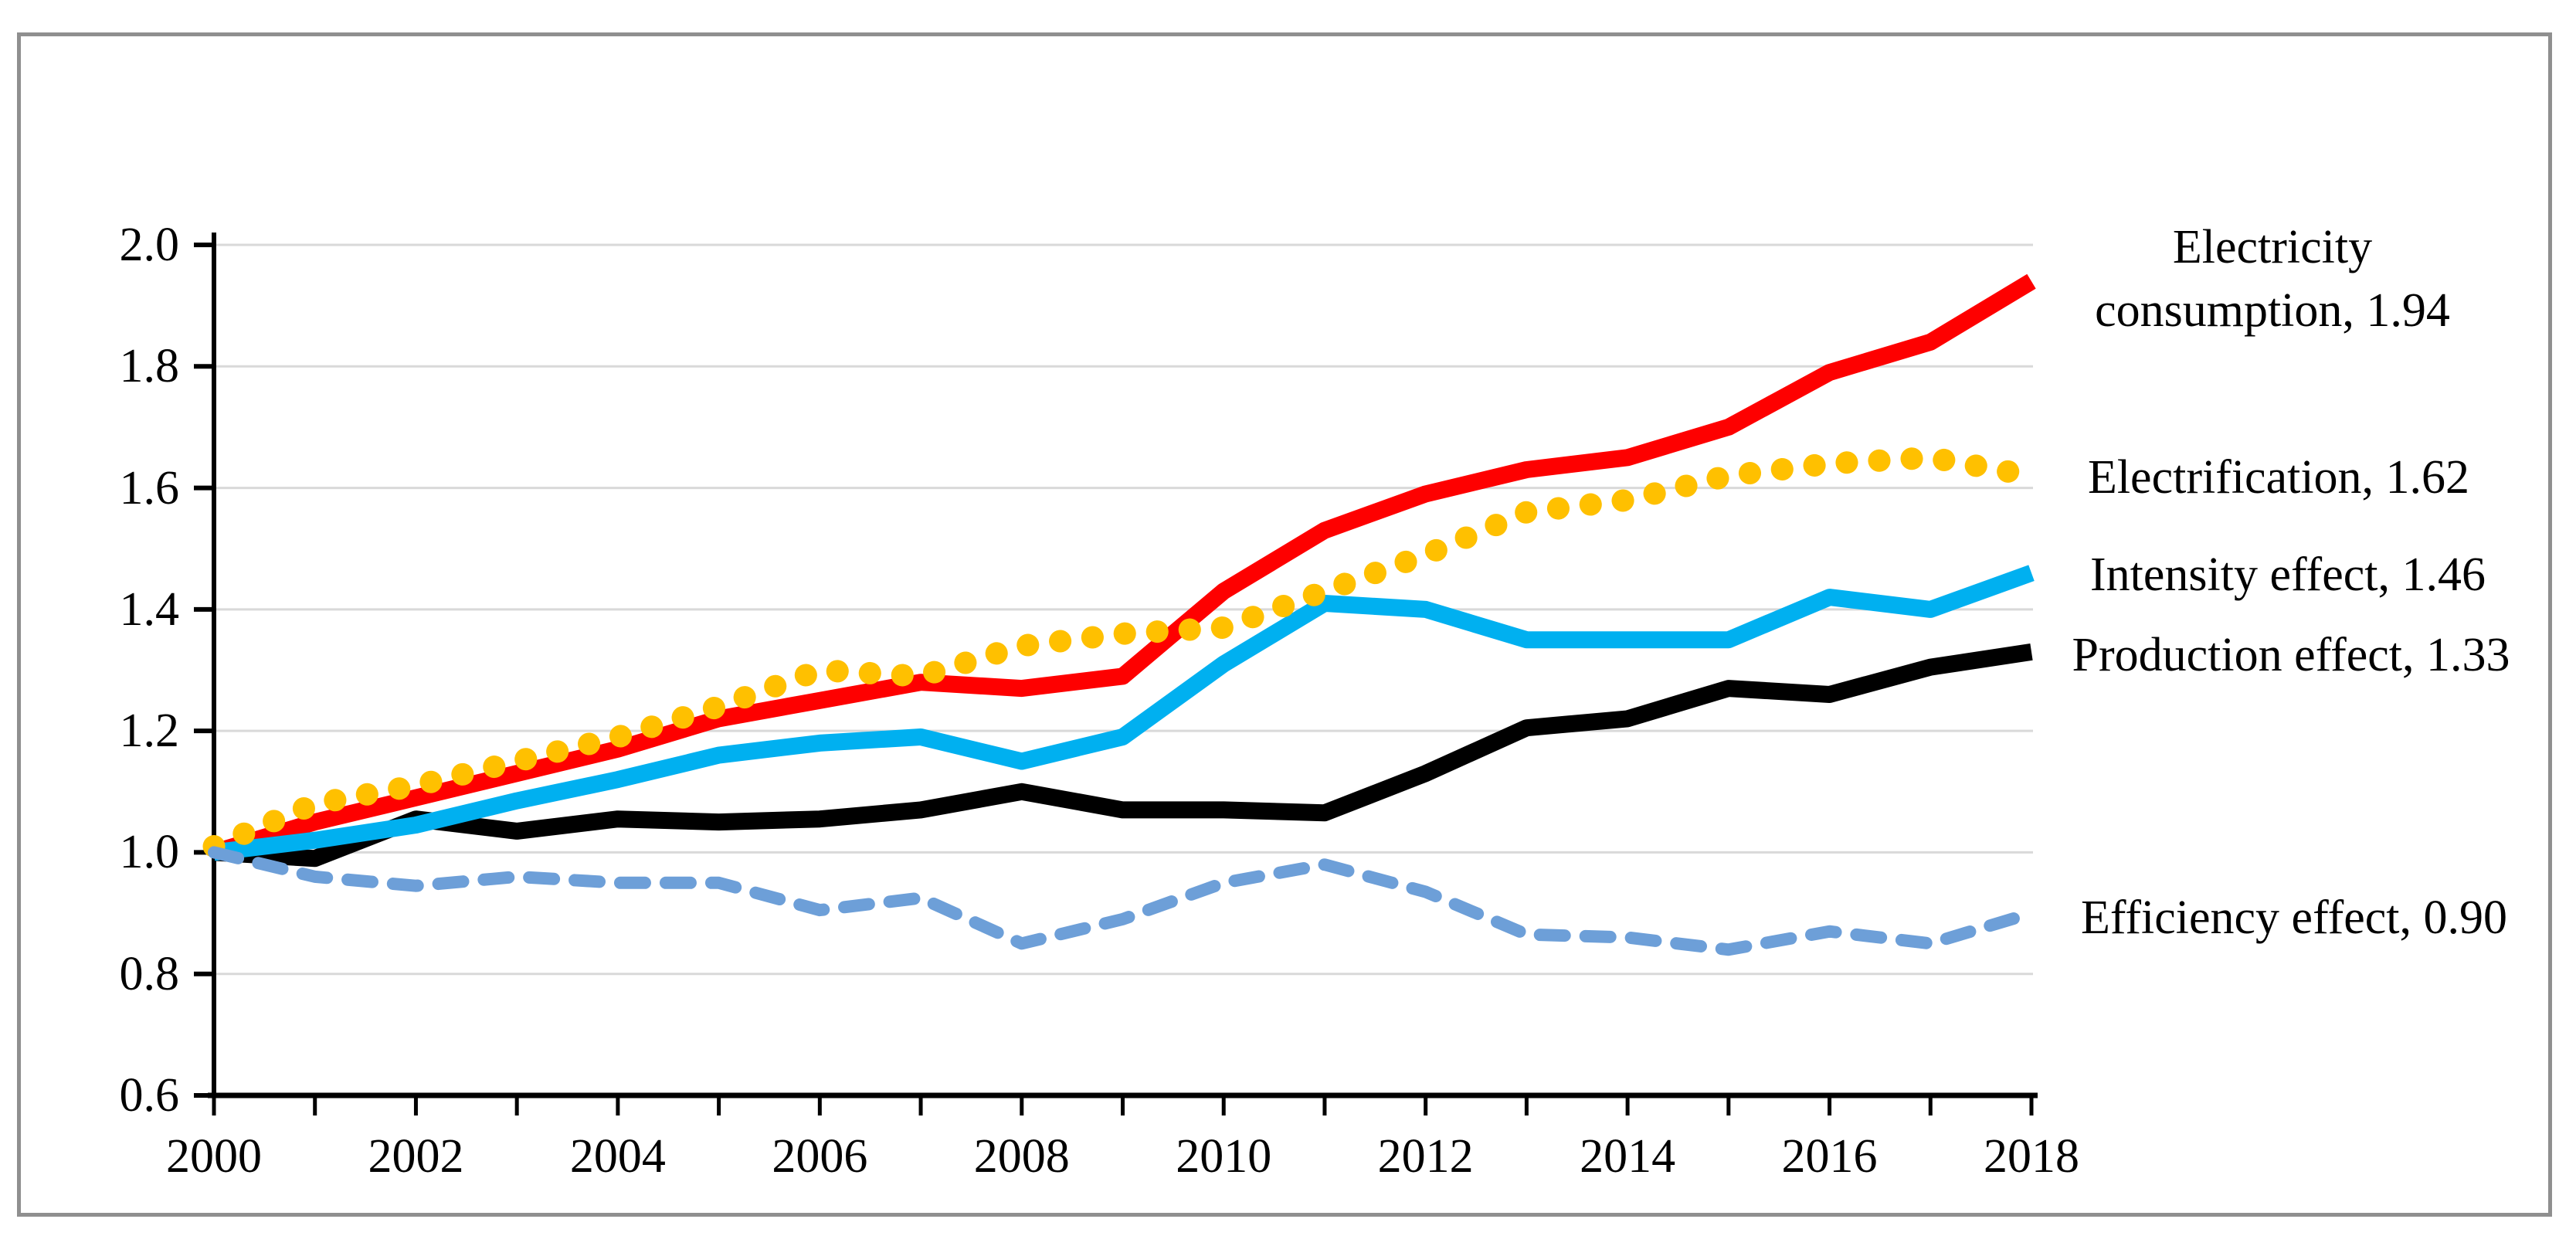 This screenshot has height=1253, width=2576. What do you see at coordinates (2272, 247) in the screenshot?
I see `label-electricity-consumption-line1: Electricity` at bounding box center [2272, 247].